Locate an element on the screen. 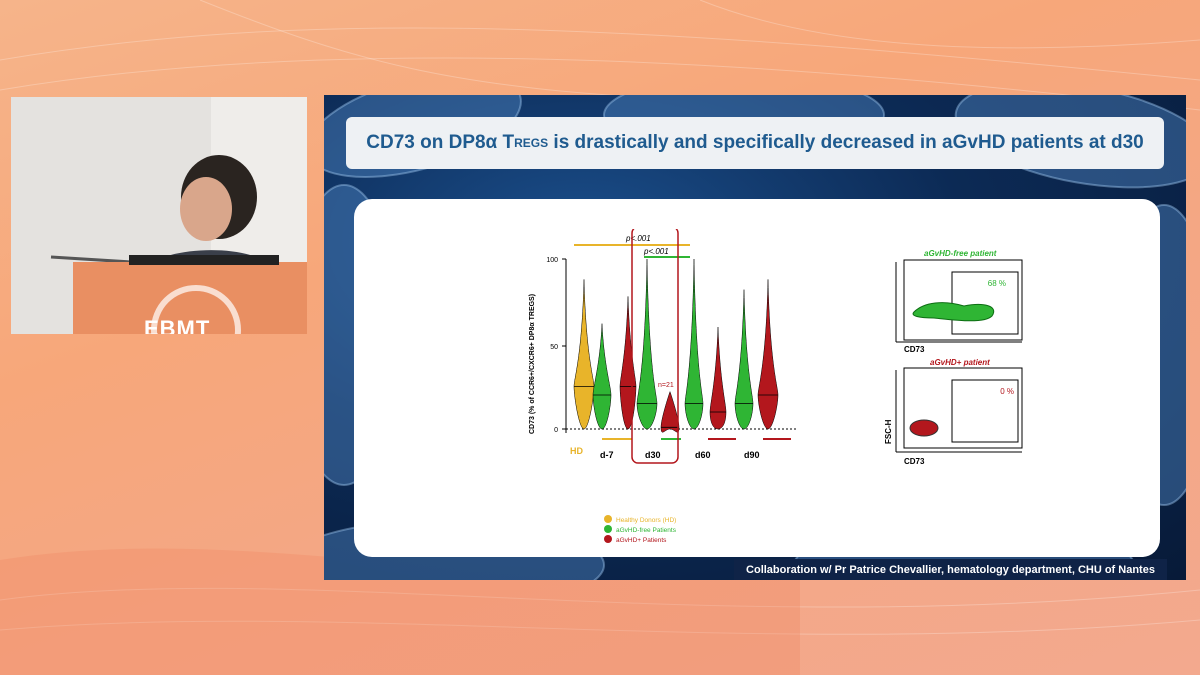 The width and height of the screenshot is (1200, 675). group-label-d-7: d-7 is located at coordinates (607, 455).